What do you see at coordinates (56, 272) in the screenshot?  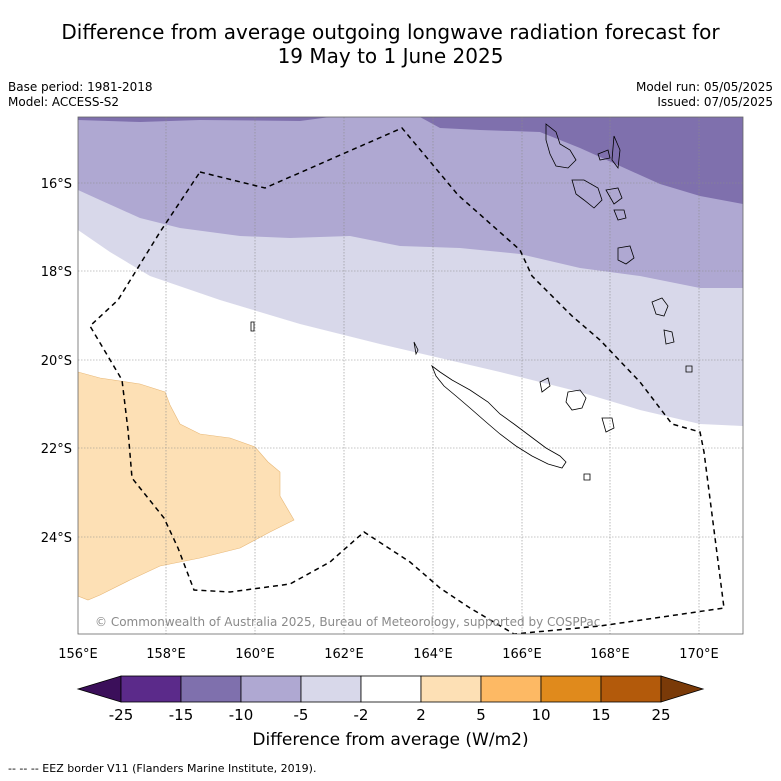 I see `lat-label: 18°S` at bounding box center [56, 272].